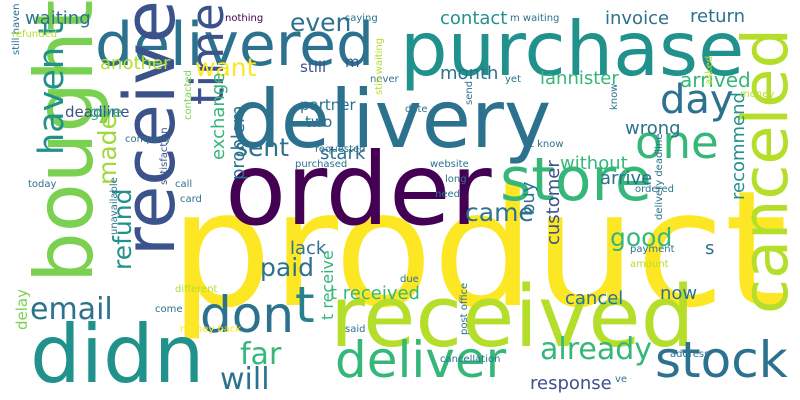 This screenshot has height=400, width=800. Describe the element at coordinates (594, 163) in the screenshot. I see `word-without: without` at that location.